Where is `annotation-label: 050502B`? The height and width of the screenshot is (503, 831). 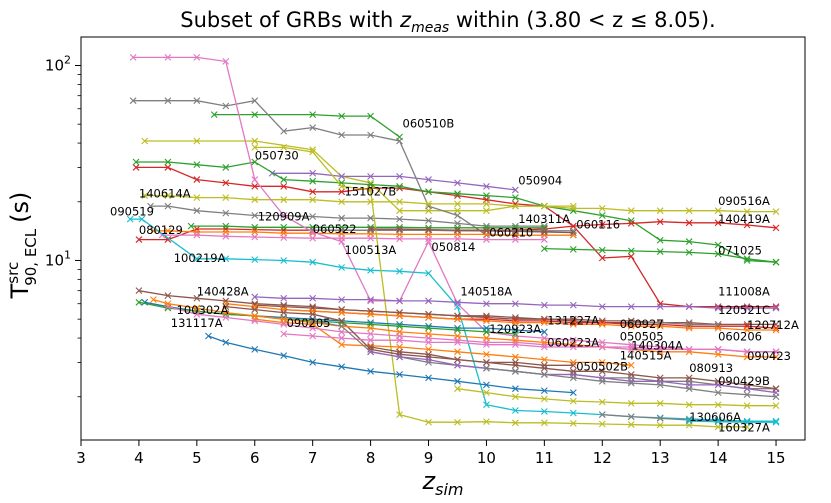
annotation-label: 050502B is located at coordinates (602, 367).